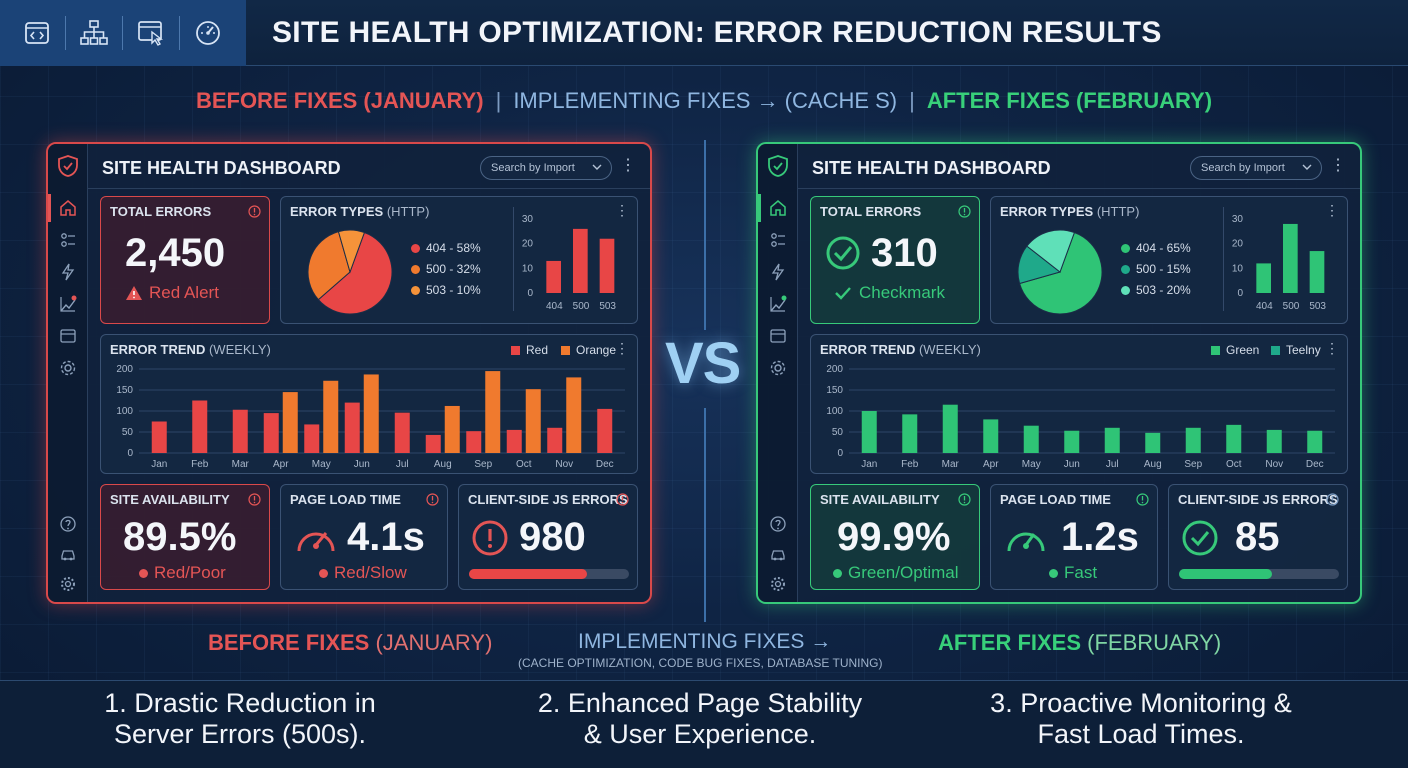 The width and height of the screenshot is (1408, 768). I want to click on after-label-bold: AFTER FIXES, so click(1010, 642).